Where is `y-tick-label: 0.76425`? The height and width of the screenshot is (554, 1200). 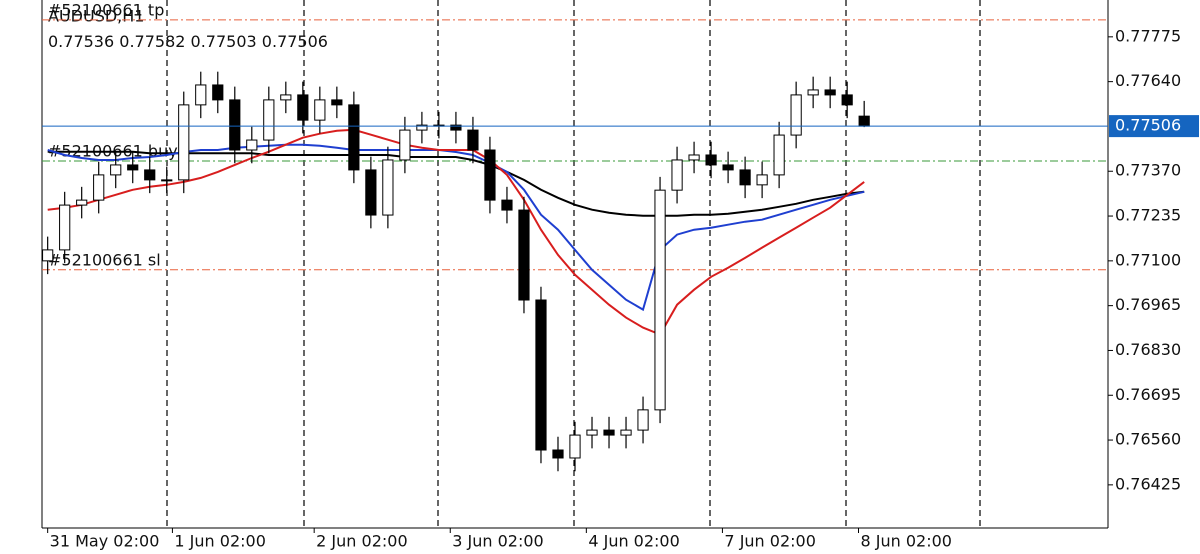 y-tick-label: 0.76425 is located at coordinates (1148, 483).